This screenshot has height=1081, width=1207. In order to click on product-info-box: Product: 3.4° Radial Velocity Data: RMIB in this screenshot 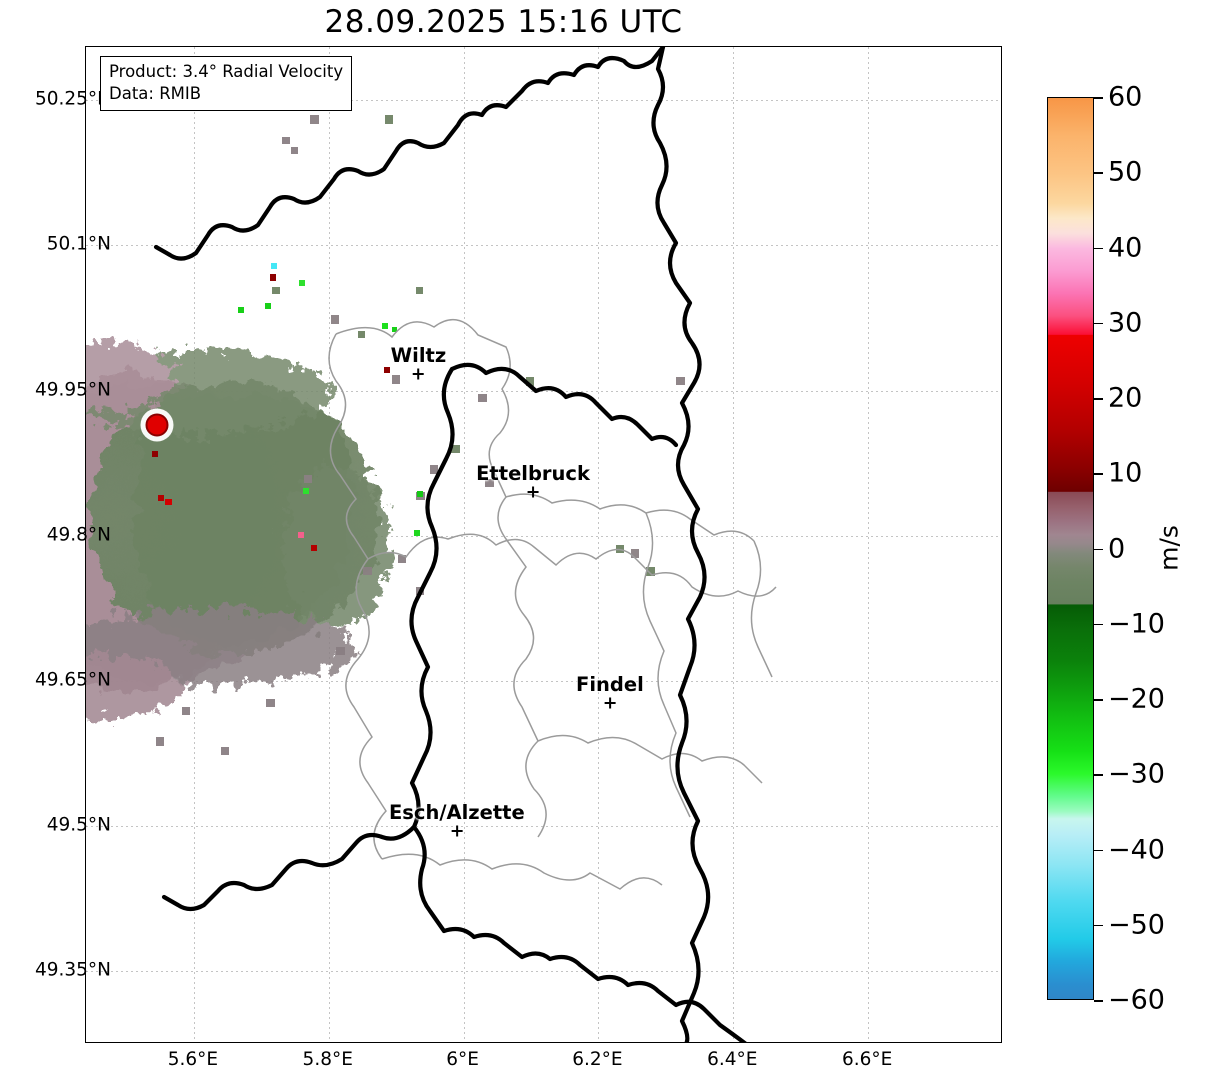, I will do `click(226, 83)`.